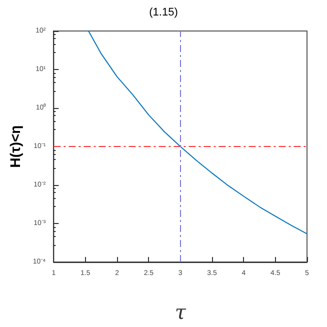  What do you see at coordinates (180, 312) in the screenshot?
I see `x-axis-title: τ` at bounding box center [180, 312].